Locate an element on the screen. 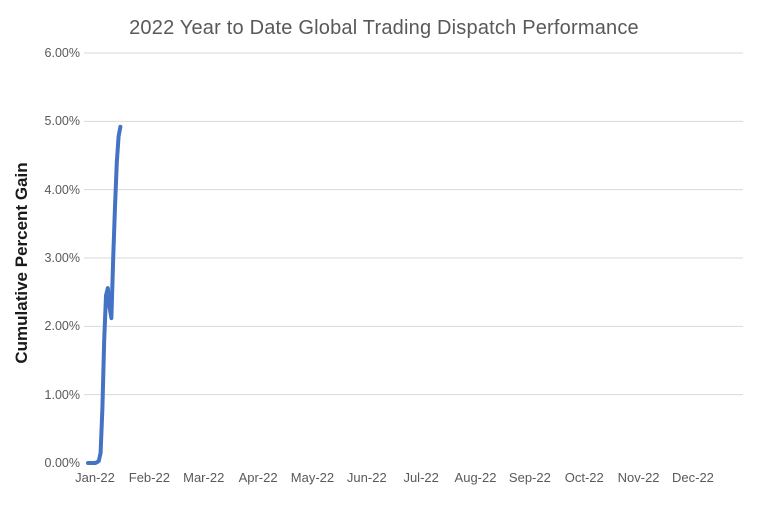 This screenshot has width=768, height=526. y-axis-tick-label: 4.00% is located at coordinates (62, 189).